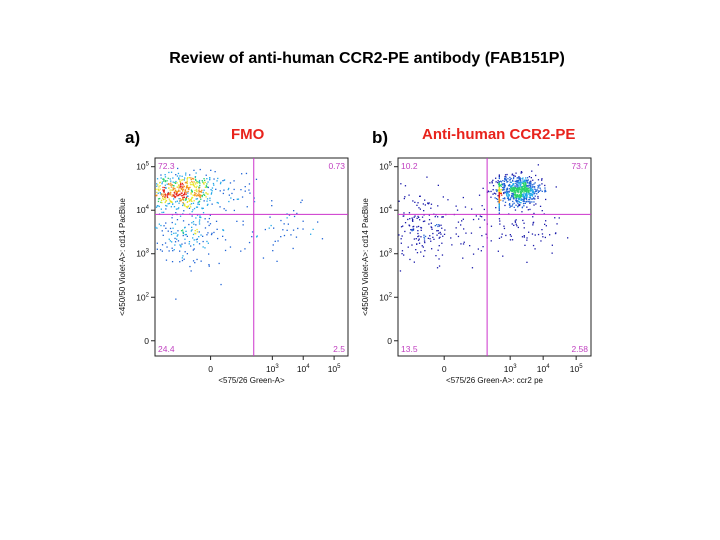 The width and height of the screenshot is (720, 540). I want to click on x-tick-label: 105, so click(334, 369).